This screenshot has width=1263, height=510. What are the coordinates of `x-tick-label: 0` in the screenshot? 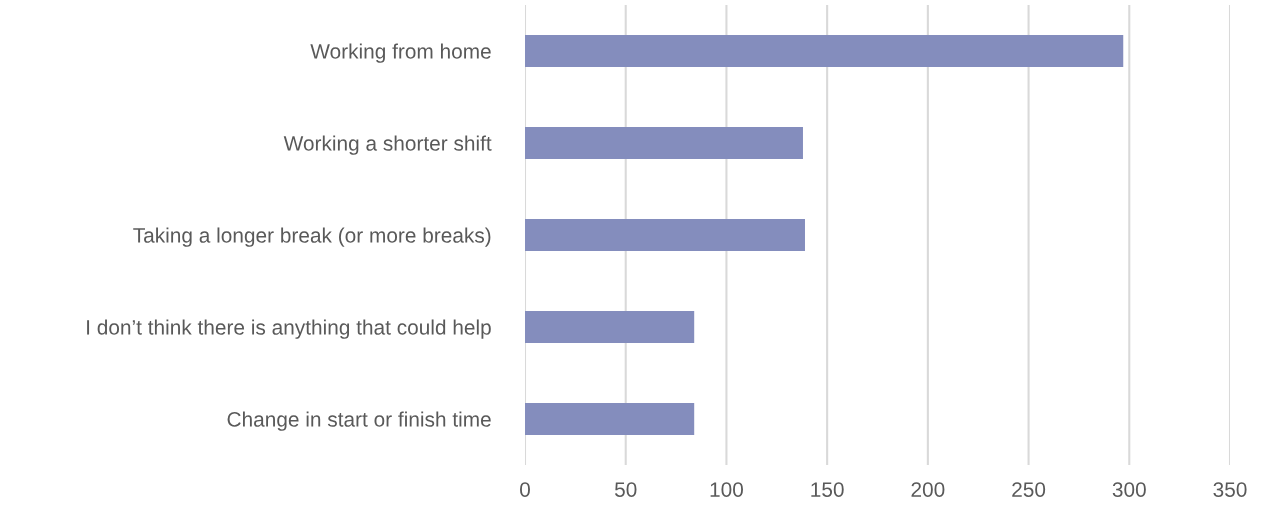 It's located at (525, 489).